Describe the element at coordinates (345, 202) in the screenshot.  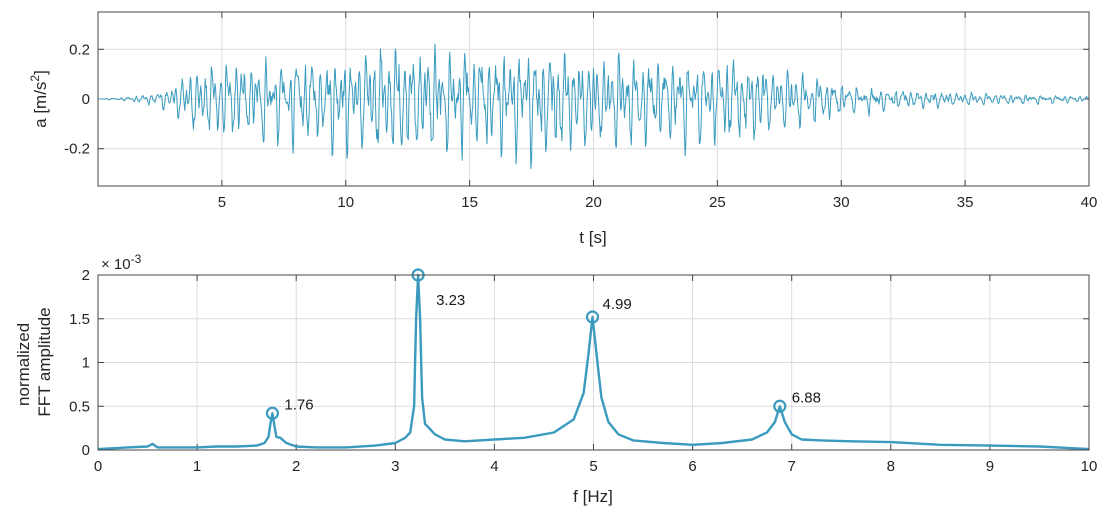
I see `time-history-x-tick-label: 10` at that location.